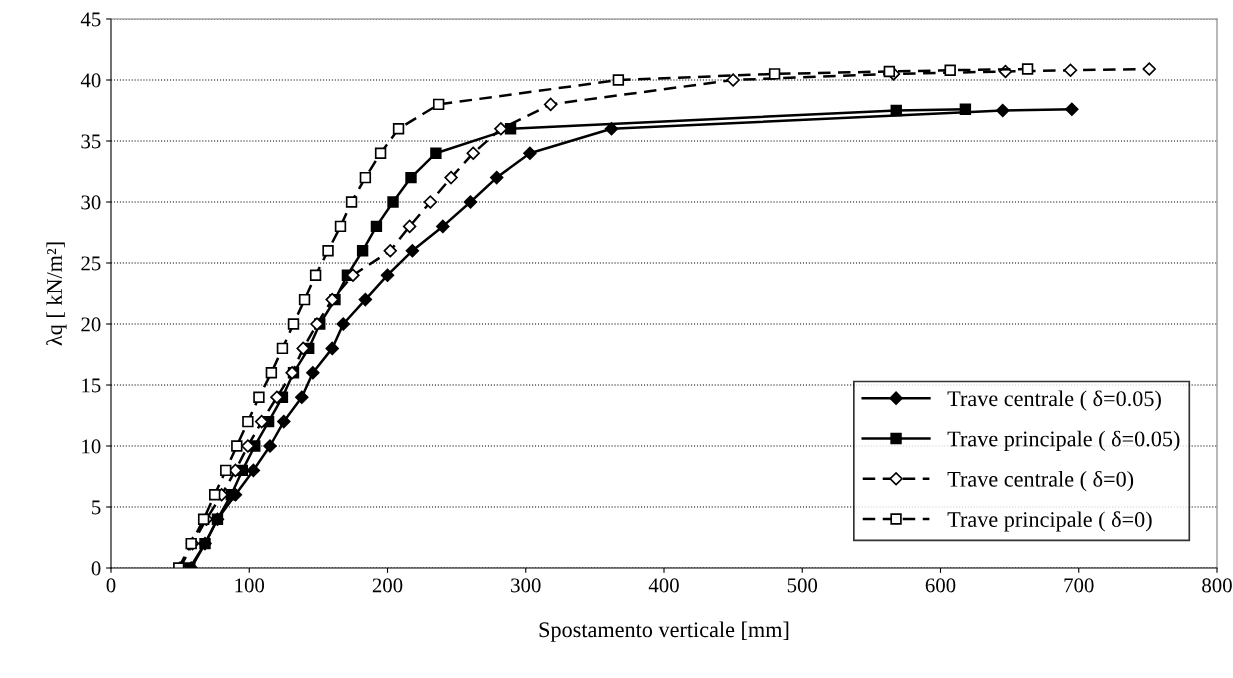  What do you see at coordinates (91, 263) in the screenshot?
I see `y-tick-label: 25` at bounding box center [91, 263].